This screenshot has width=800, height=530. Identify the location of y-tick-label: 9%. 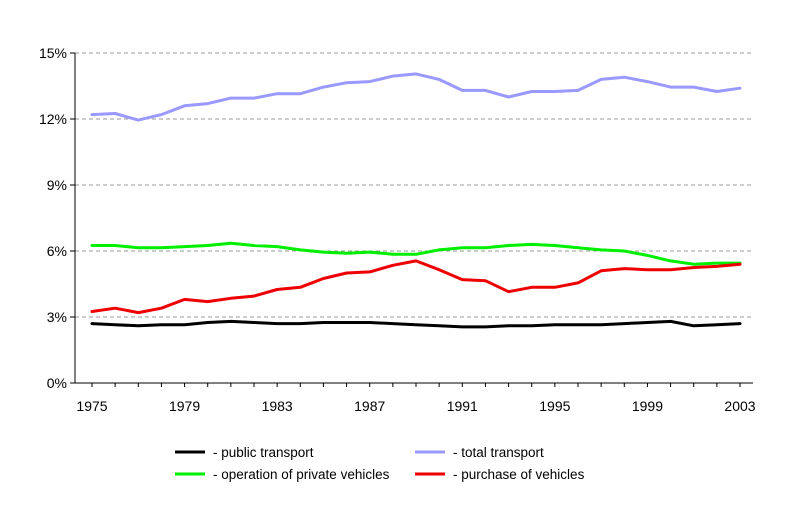
(57, 185).